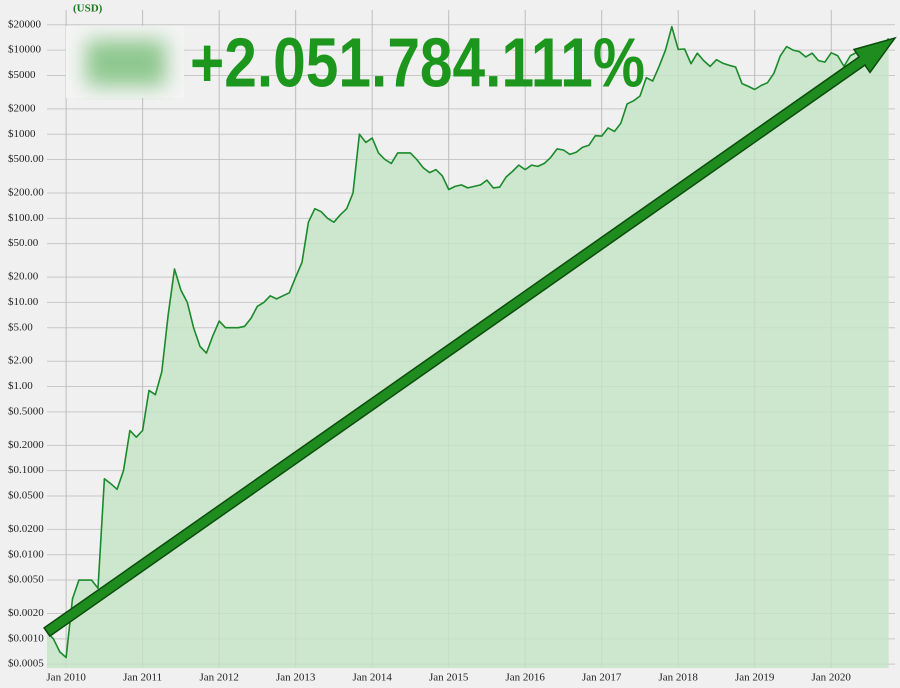 The height and width of the screenshot is (688, 900). What do you see at coordinates (20, 327) in the screenshot?
I see `y-tick-label: $5.00` at bounding box center [20, 327].